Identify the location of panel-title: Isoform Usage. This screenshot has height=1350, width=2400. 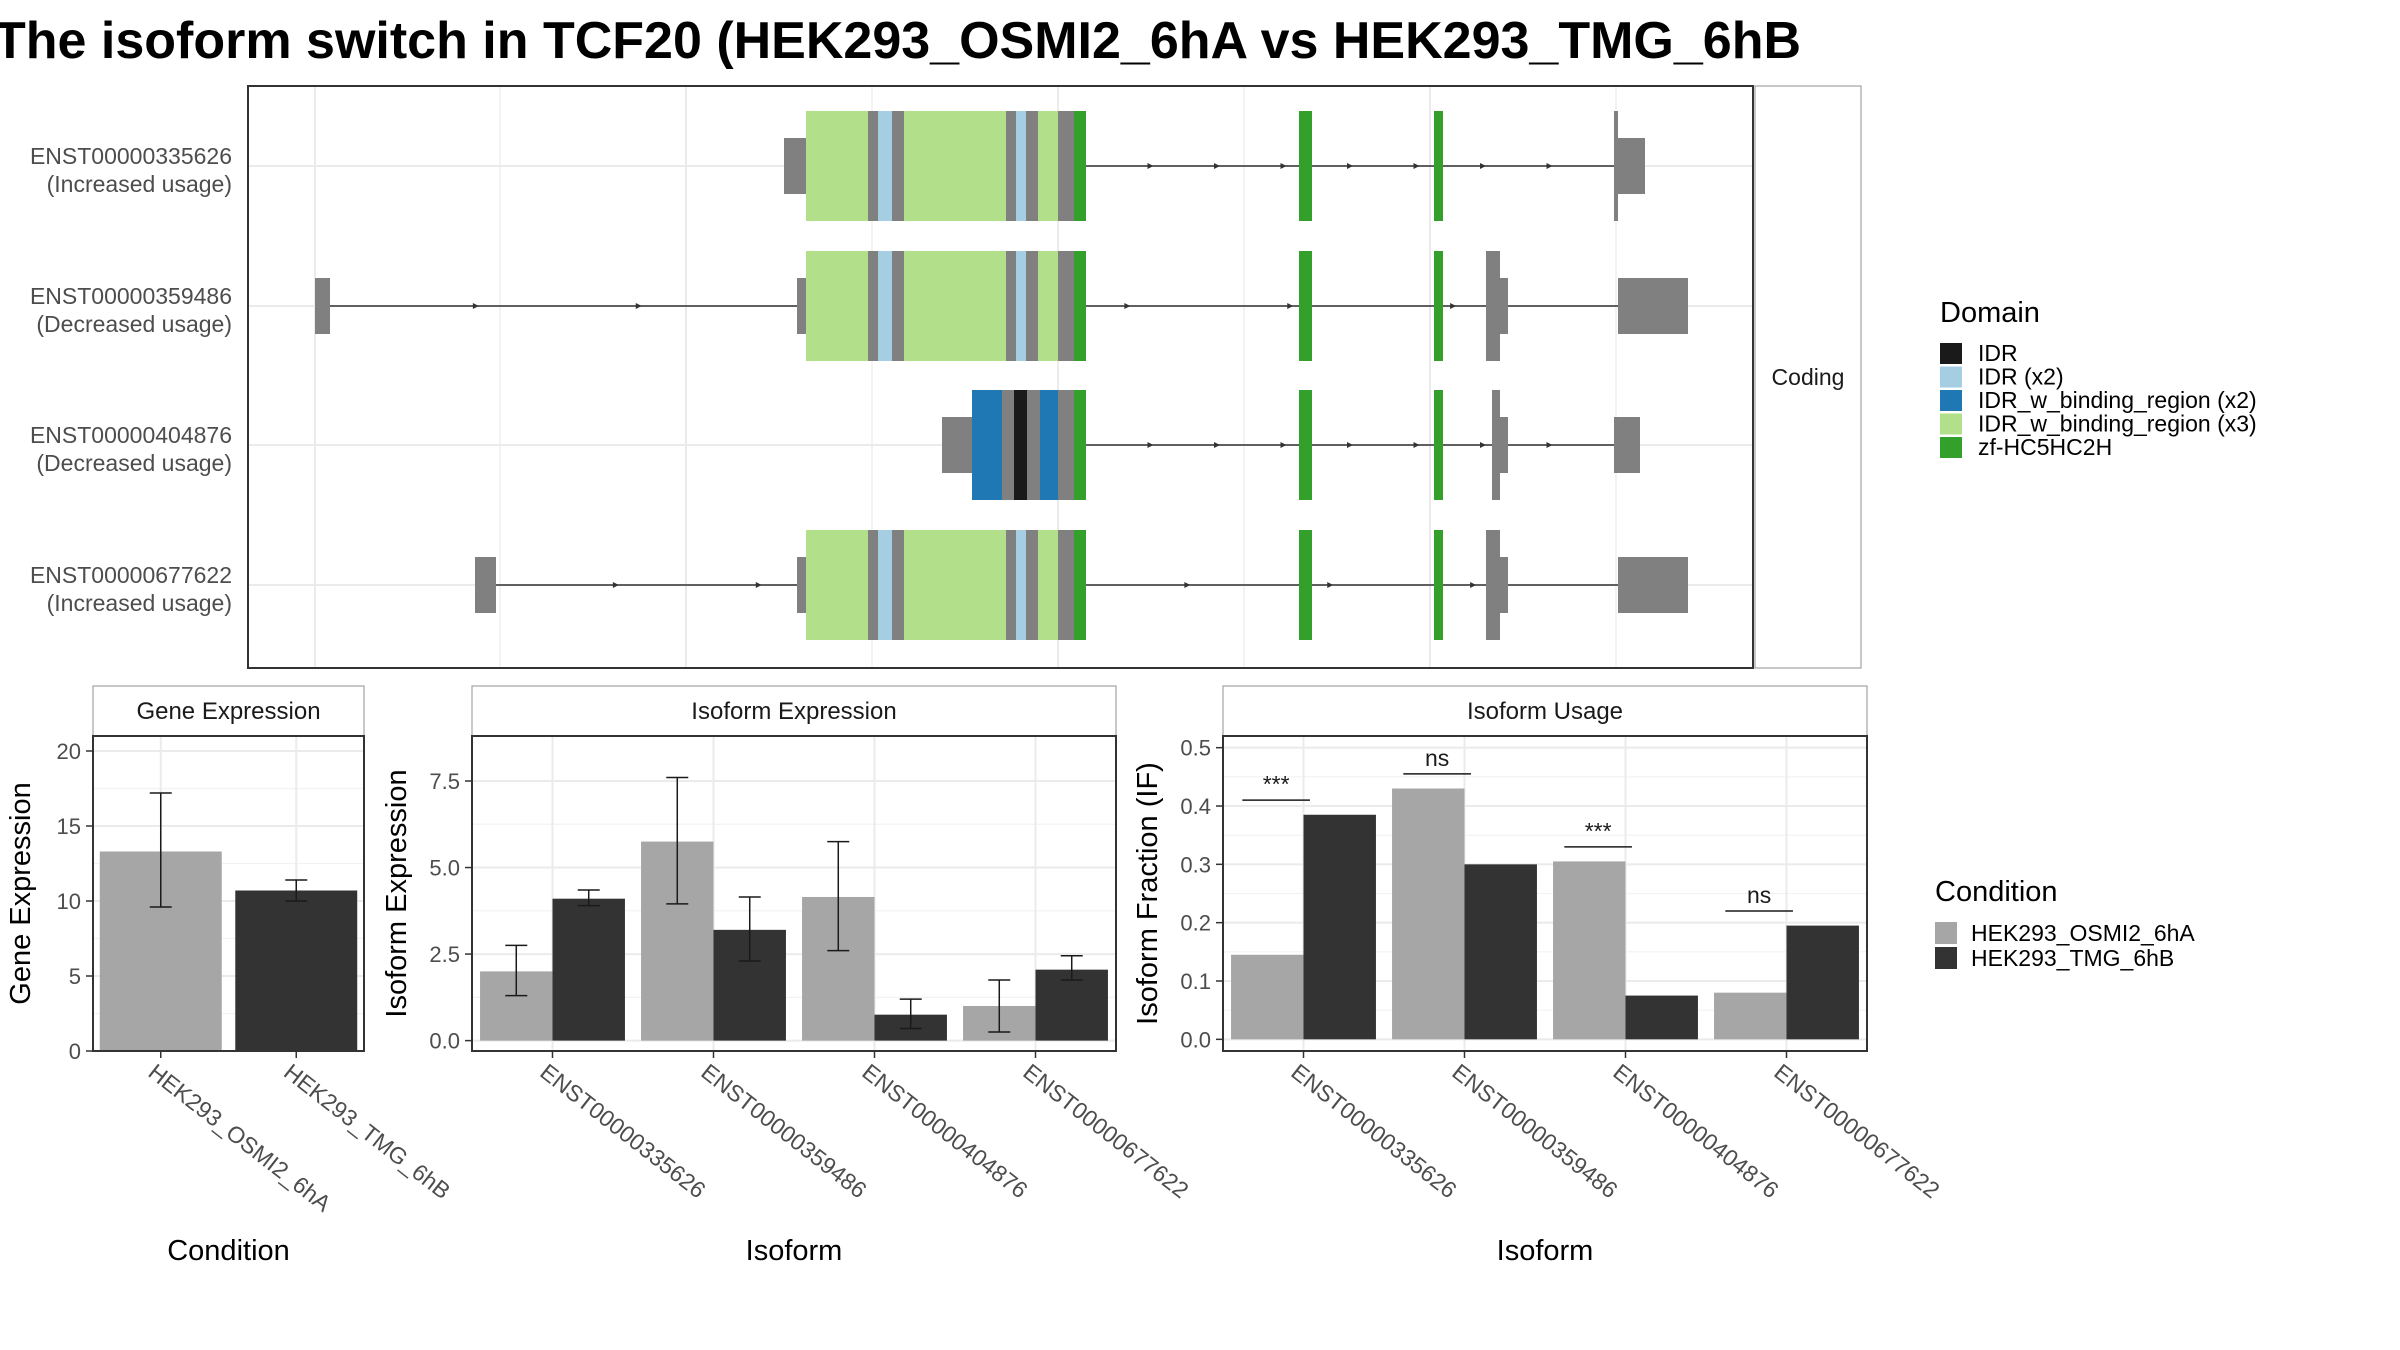
(1545, 711).